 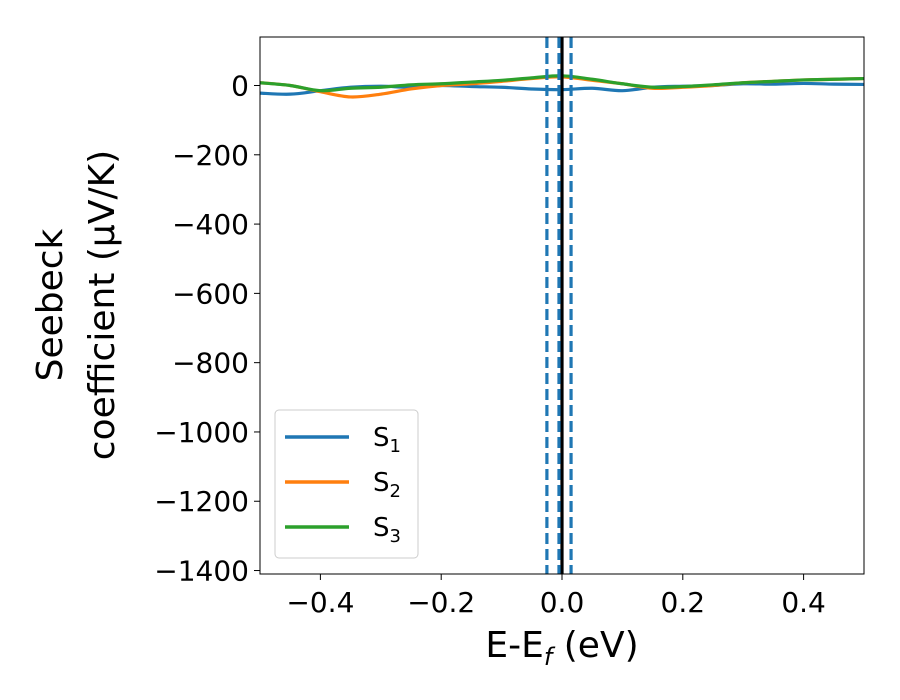 What do you see at coordinates (387, 440) in the screenshot?
I see `legend-label-1: S1` at bounding box center [387, 440].